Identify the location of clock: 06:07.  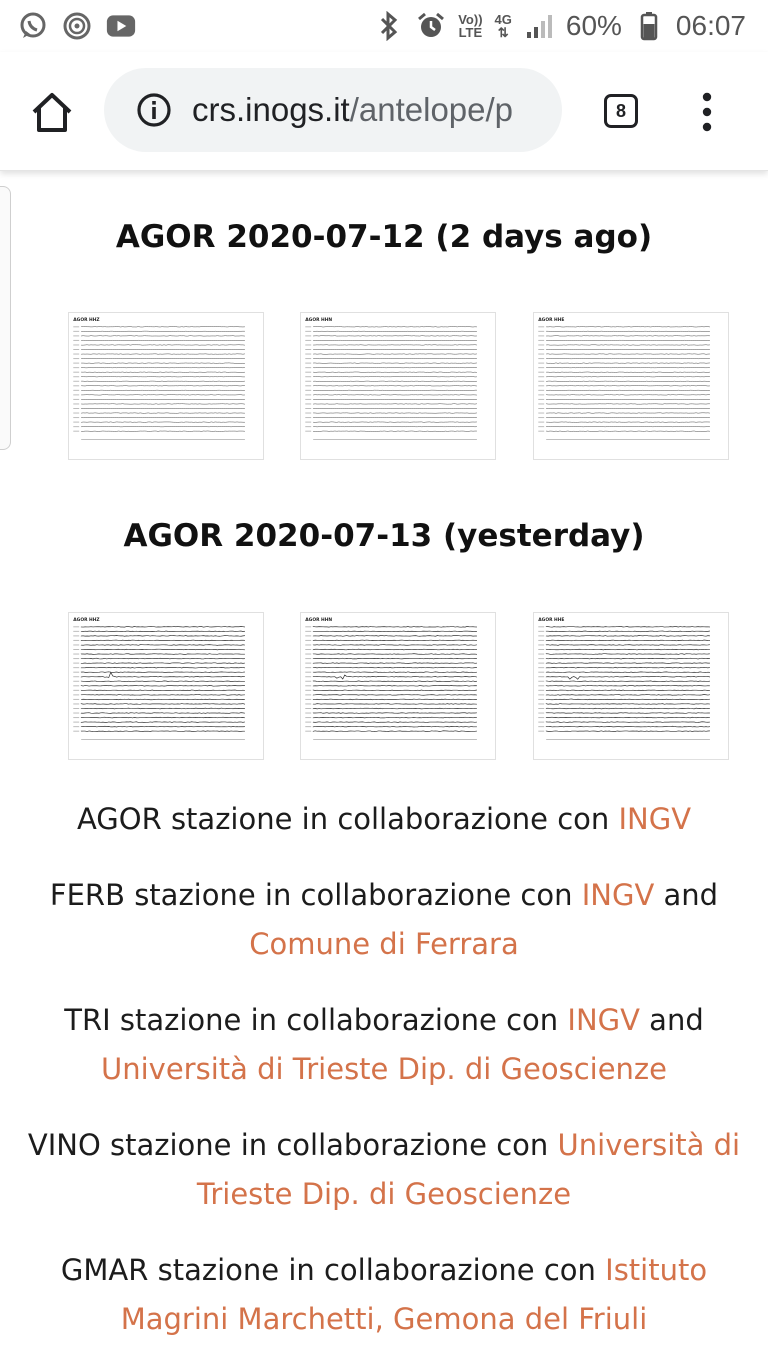
(711, 26).